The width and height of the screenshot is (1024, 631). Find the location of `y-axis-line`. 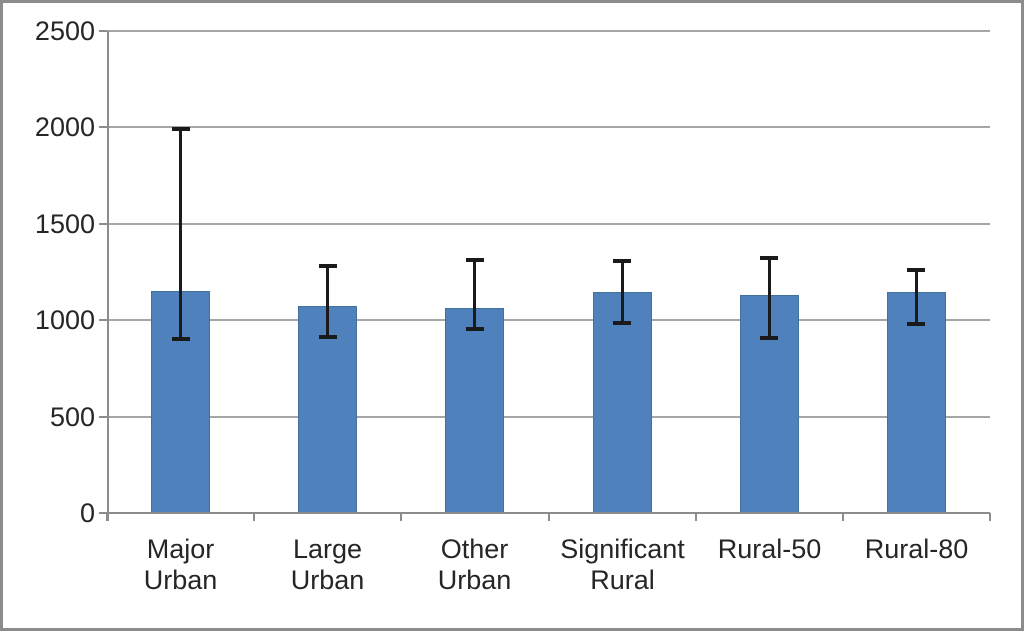

y-axis-line is located at coordinates (108, 276).